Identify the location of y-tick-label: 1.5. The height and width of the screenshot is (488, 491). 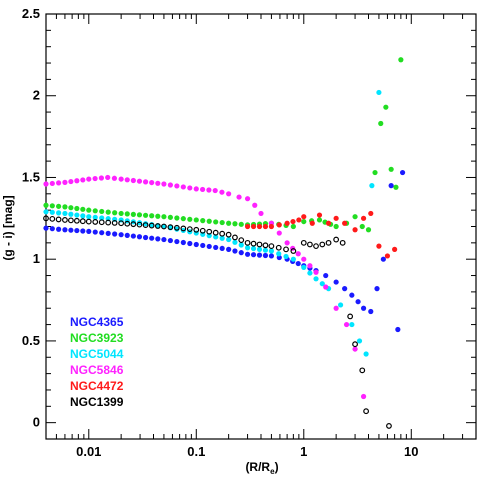
(31, 176).